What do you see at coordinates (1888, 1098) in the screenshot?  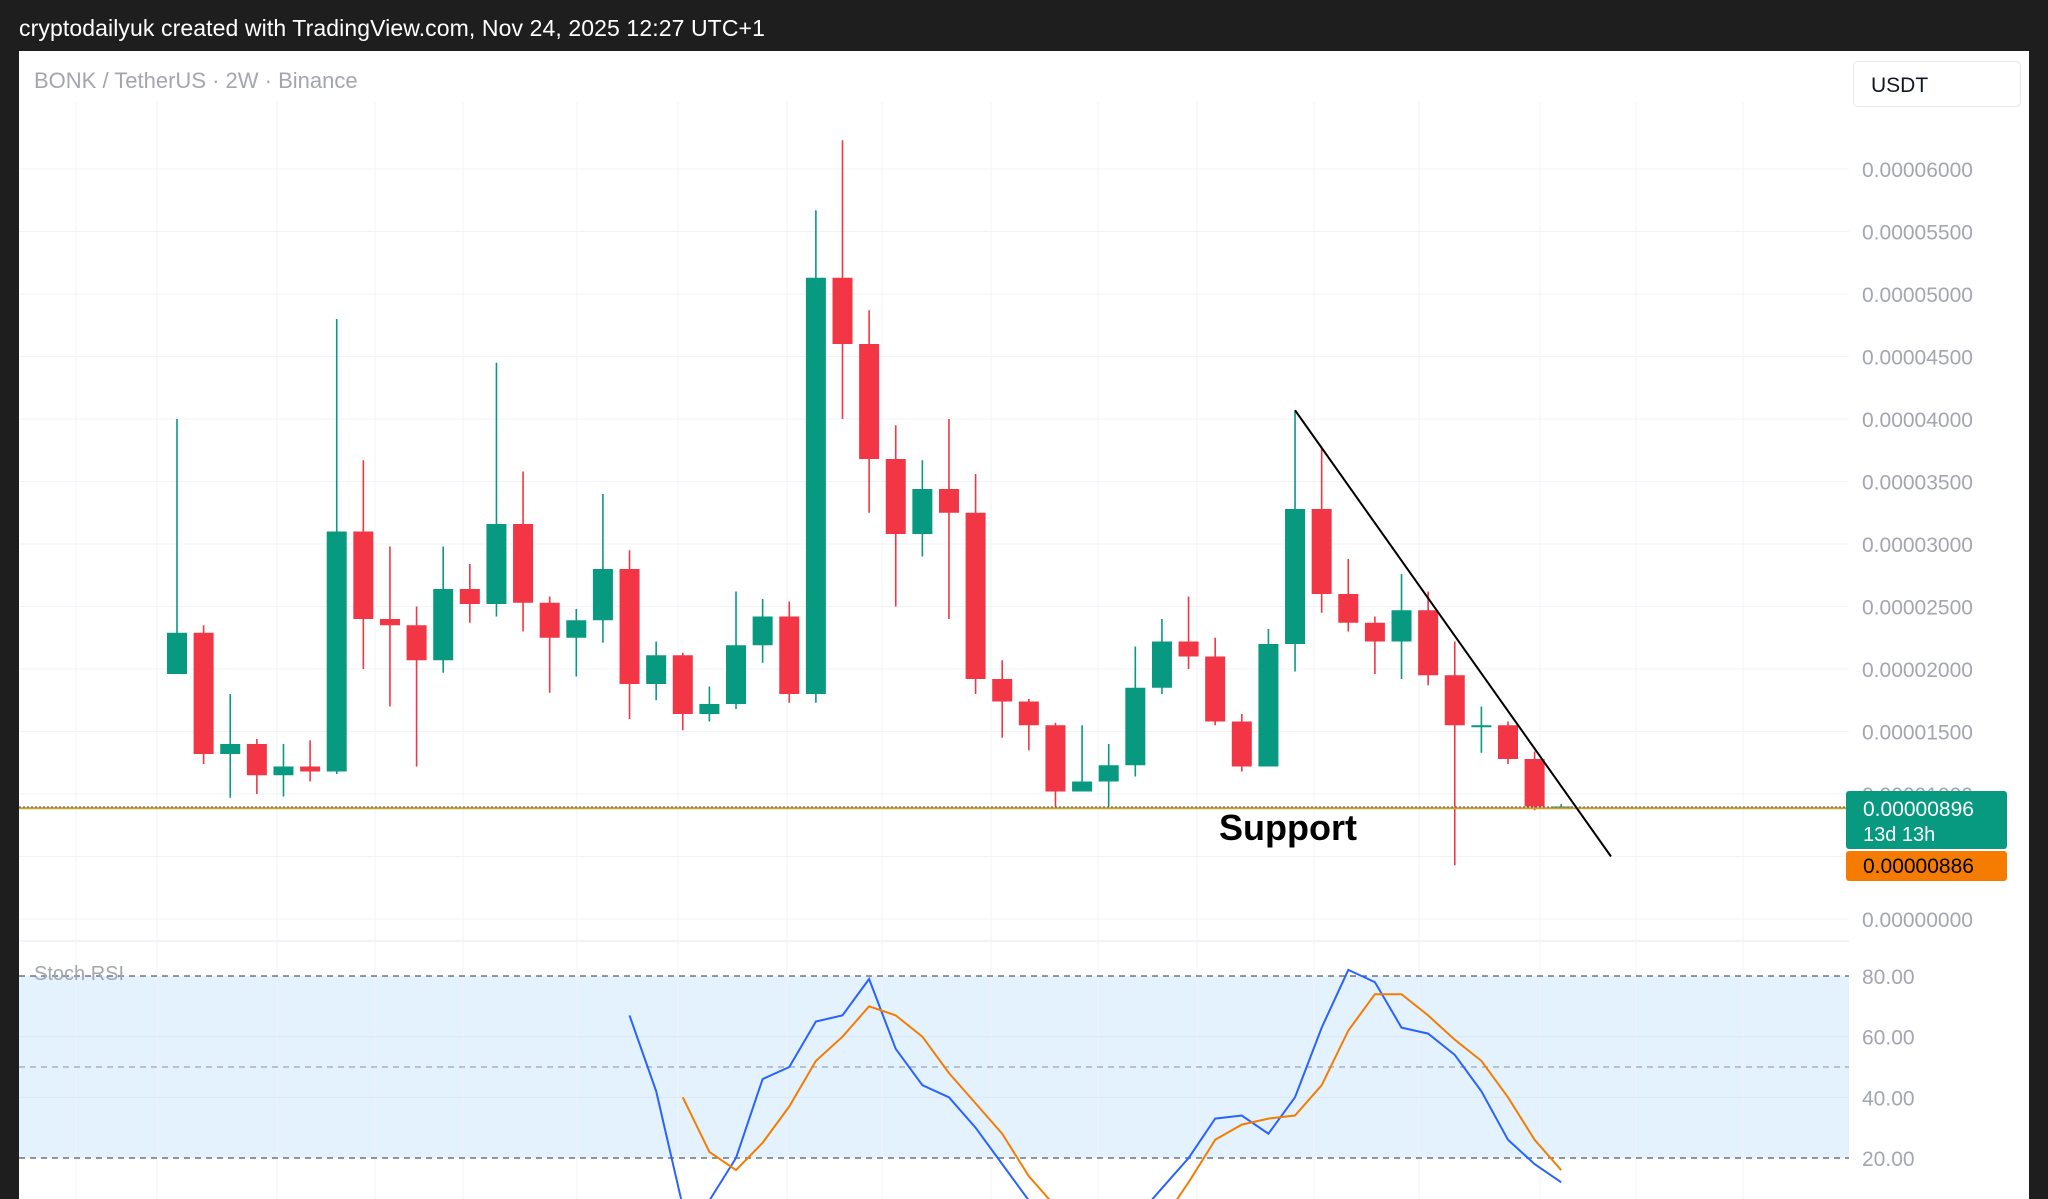 I see `stoch-tick-label: 40.00` at bounding box center [1888, 1098].